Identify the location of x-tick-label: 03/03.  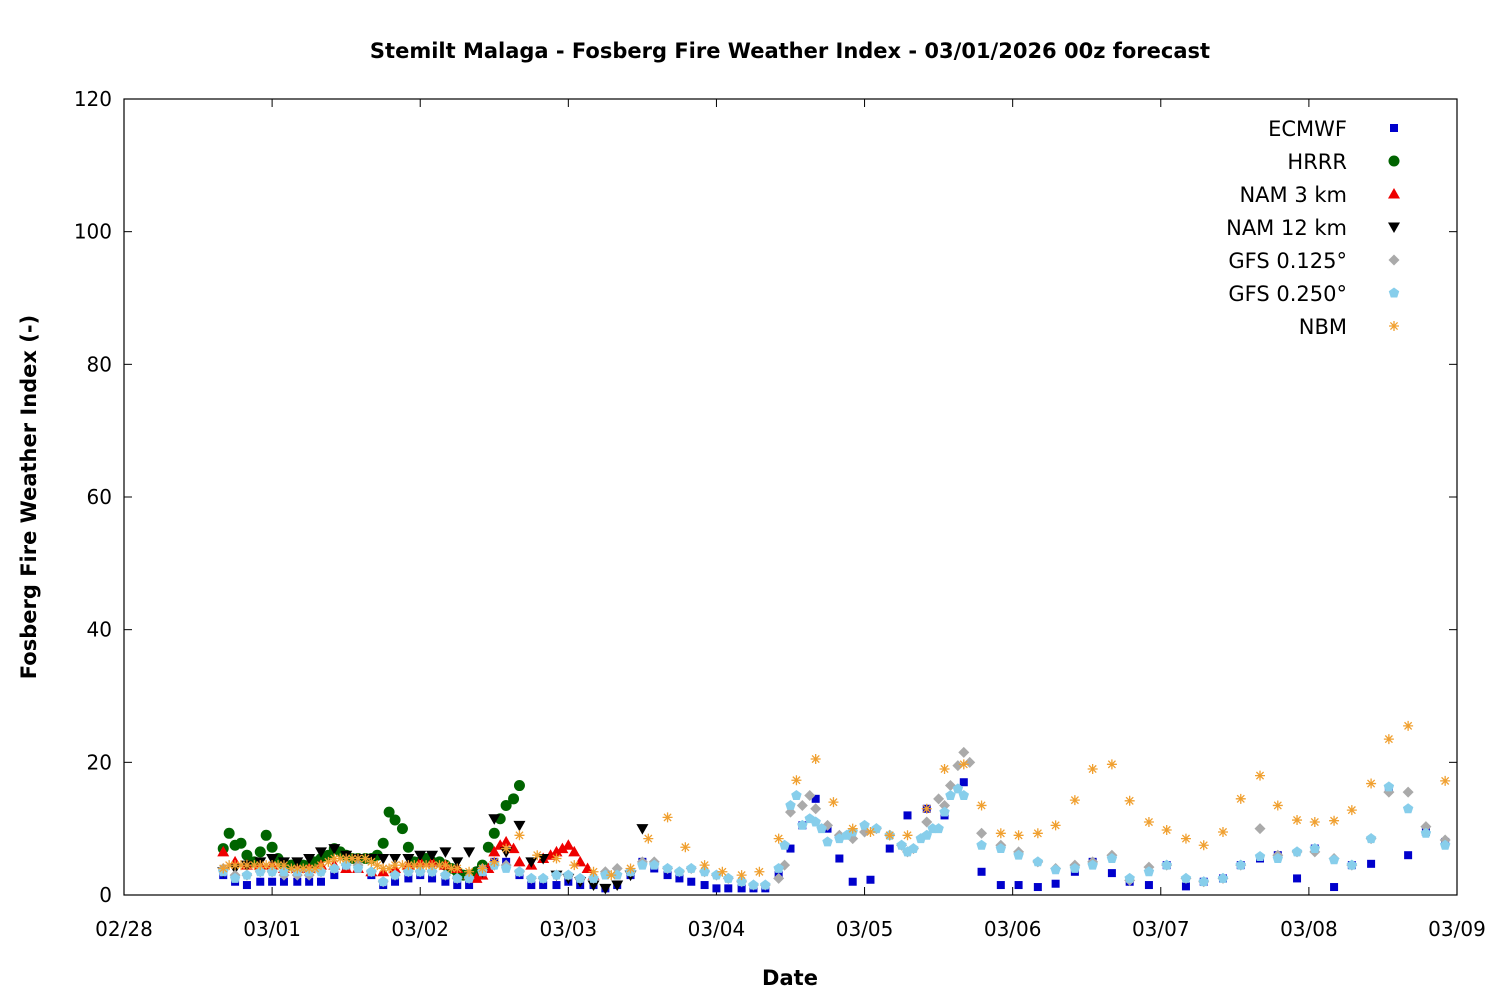
(569, 929).